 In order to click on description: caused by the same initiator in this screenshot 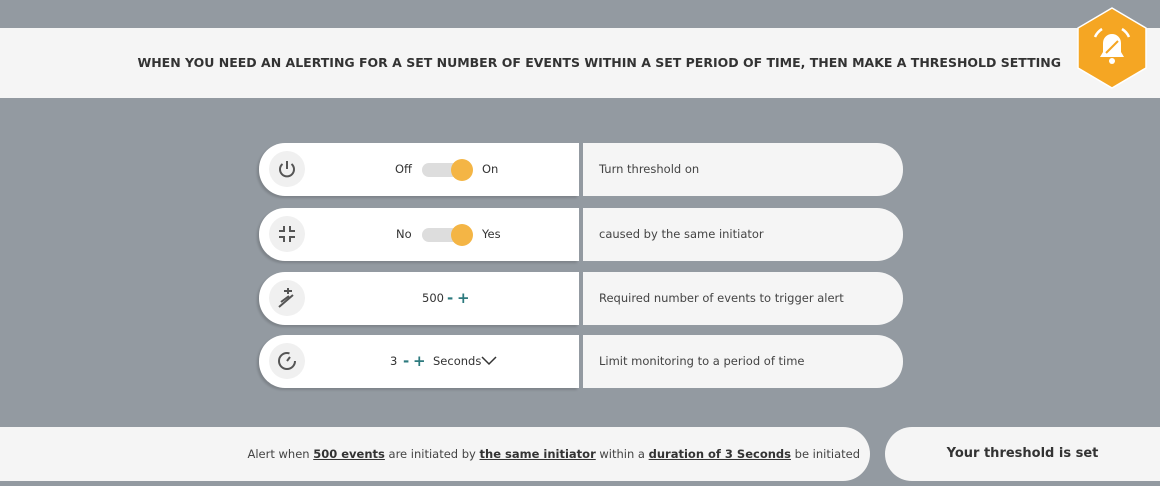, I will do `click(681, 234)`.